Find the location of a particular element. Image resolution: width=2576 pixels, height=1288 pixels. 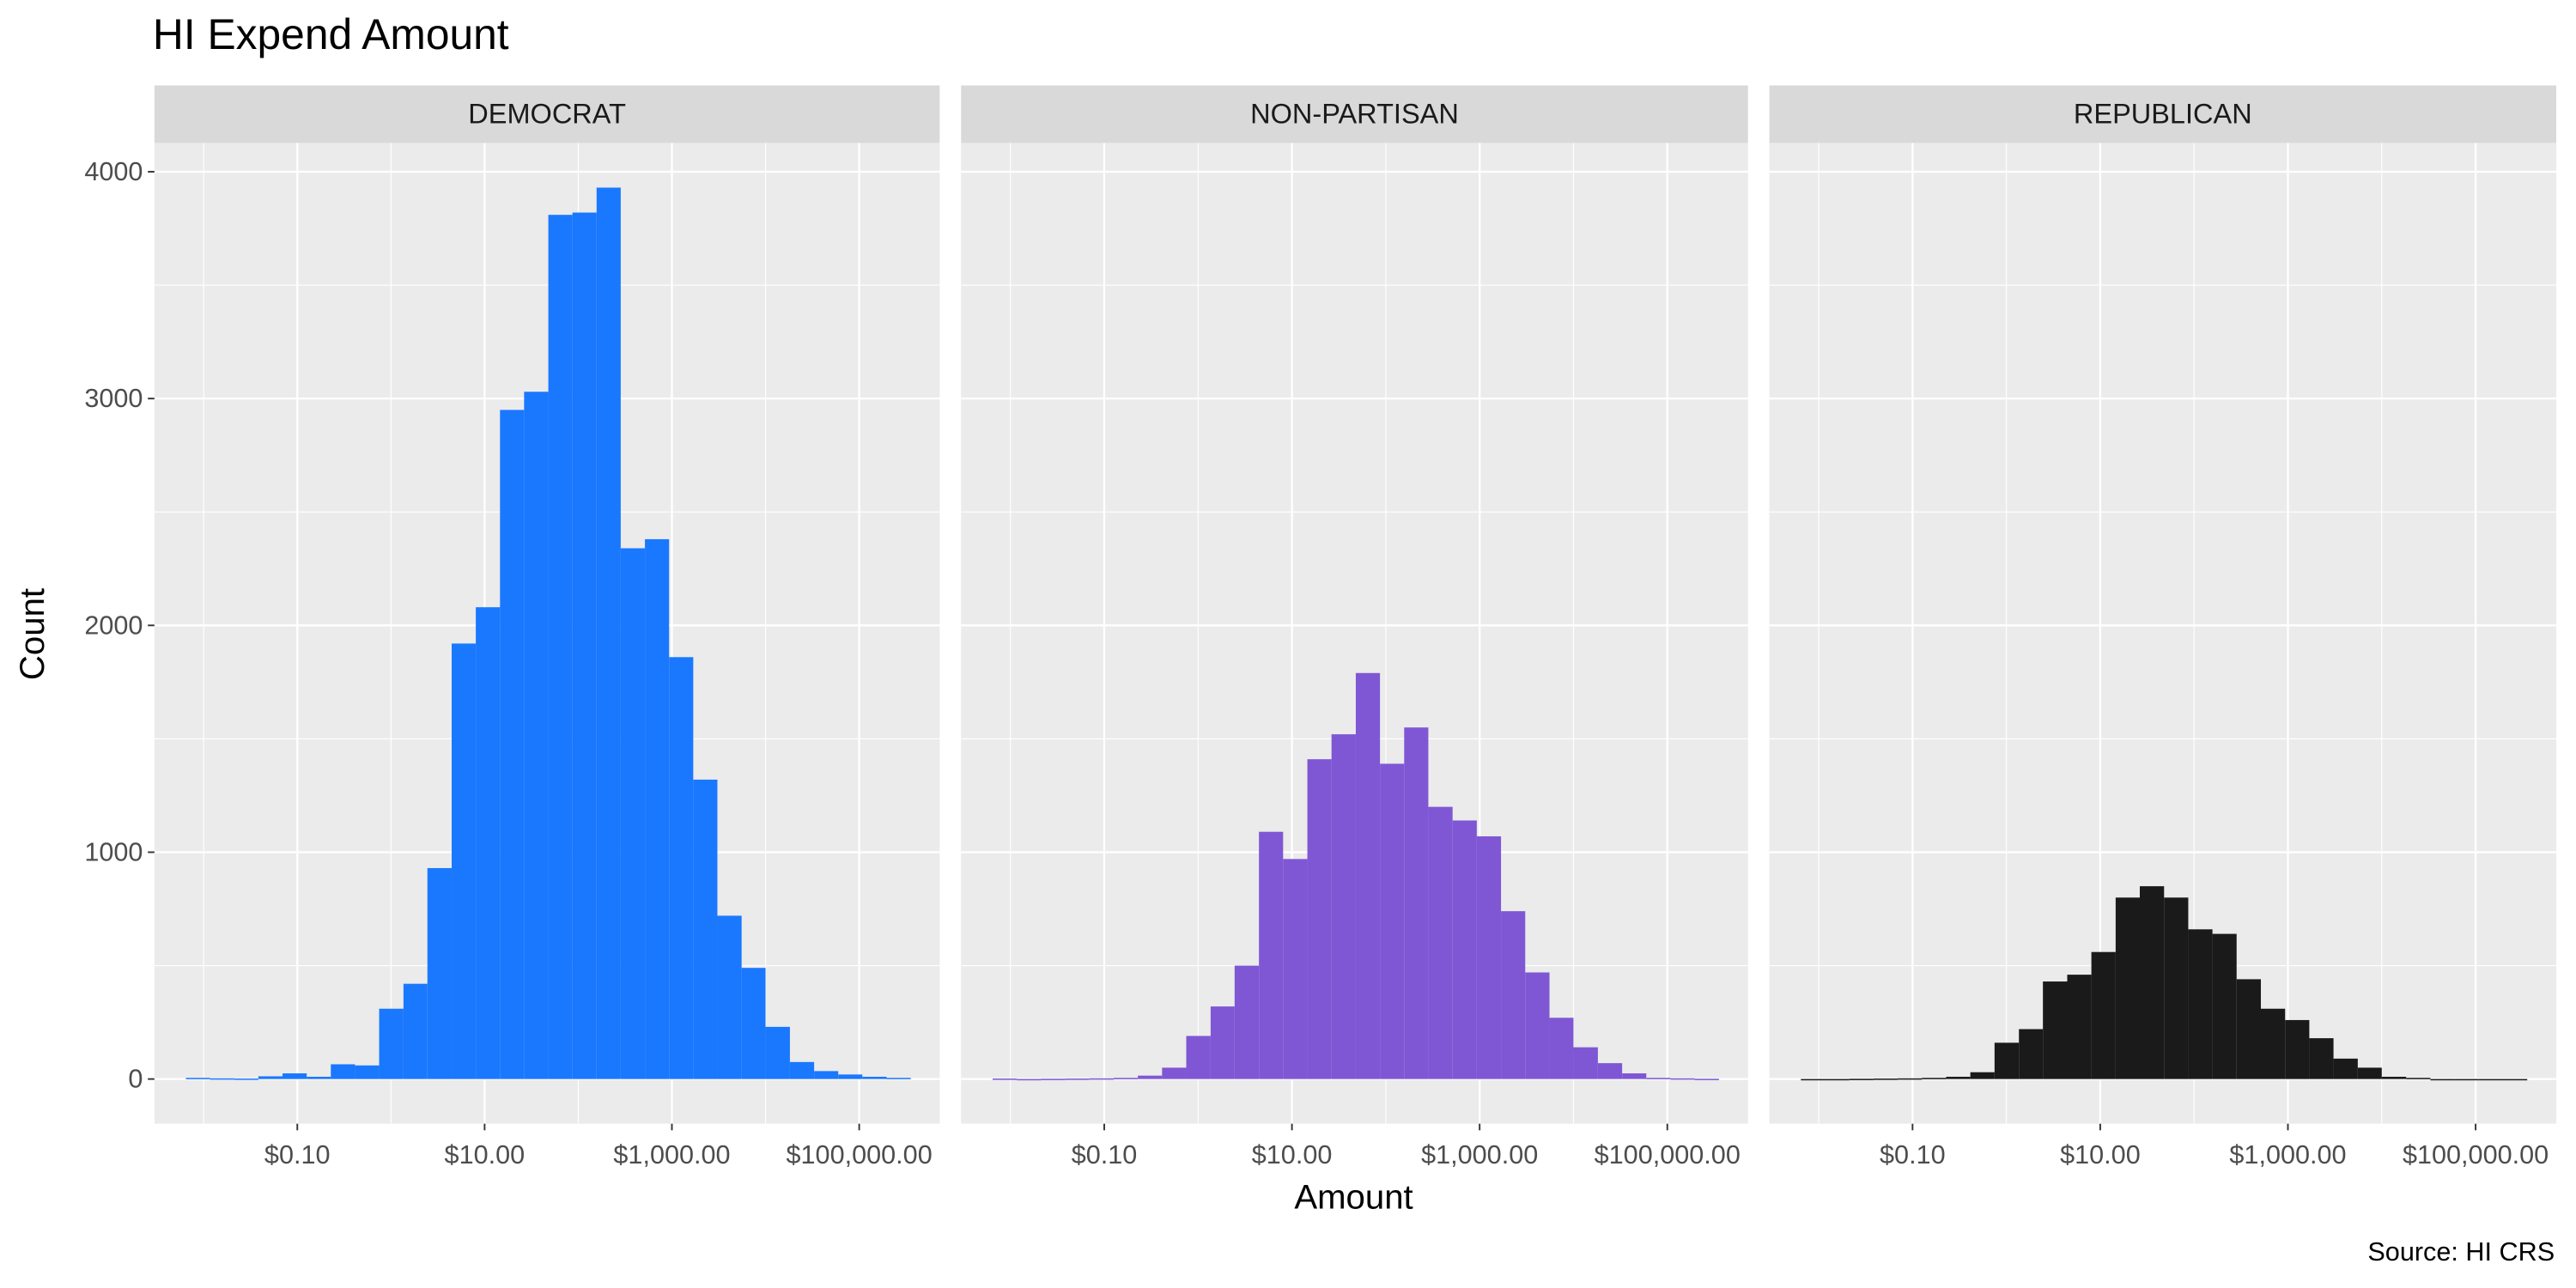

y-tick-label: 0 is located at coordinates (135, 1079).